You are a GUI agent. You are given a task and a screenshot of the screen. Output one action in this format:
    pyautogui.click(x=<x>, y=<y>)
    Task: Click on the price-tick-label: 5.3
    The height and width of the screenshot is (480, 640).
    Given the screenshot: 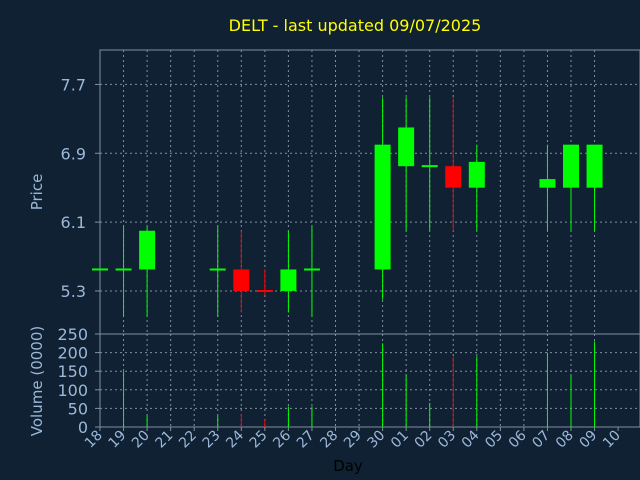 What is the action you would take?
    pyautogui.click(x=73, y=291)
    